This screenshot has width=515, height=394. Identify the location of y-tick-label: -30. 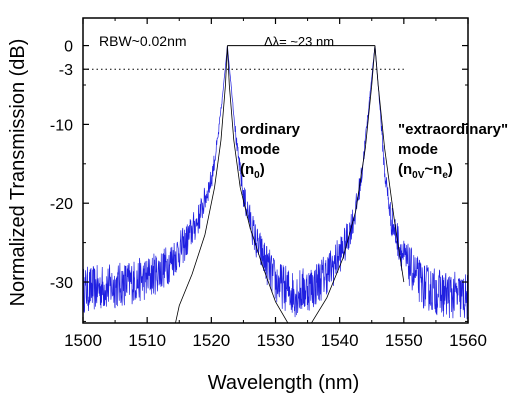
(61, 283).